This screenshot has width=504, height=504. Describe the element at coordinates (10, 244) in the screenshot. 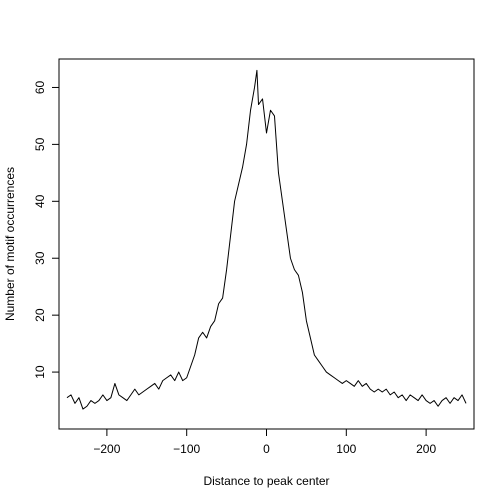

I see `y-axis-label: Number of motif occurrences` at that location.